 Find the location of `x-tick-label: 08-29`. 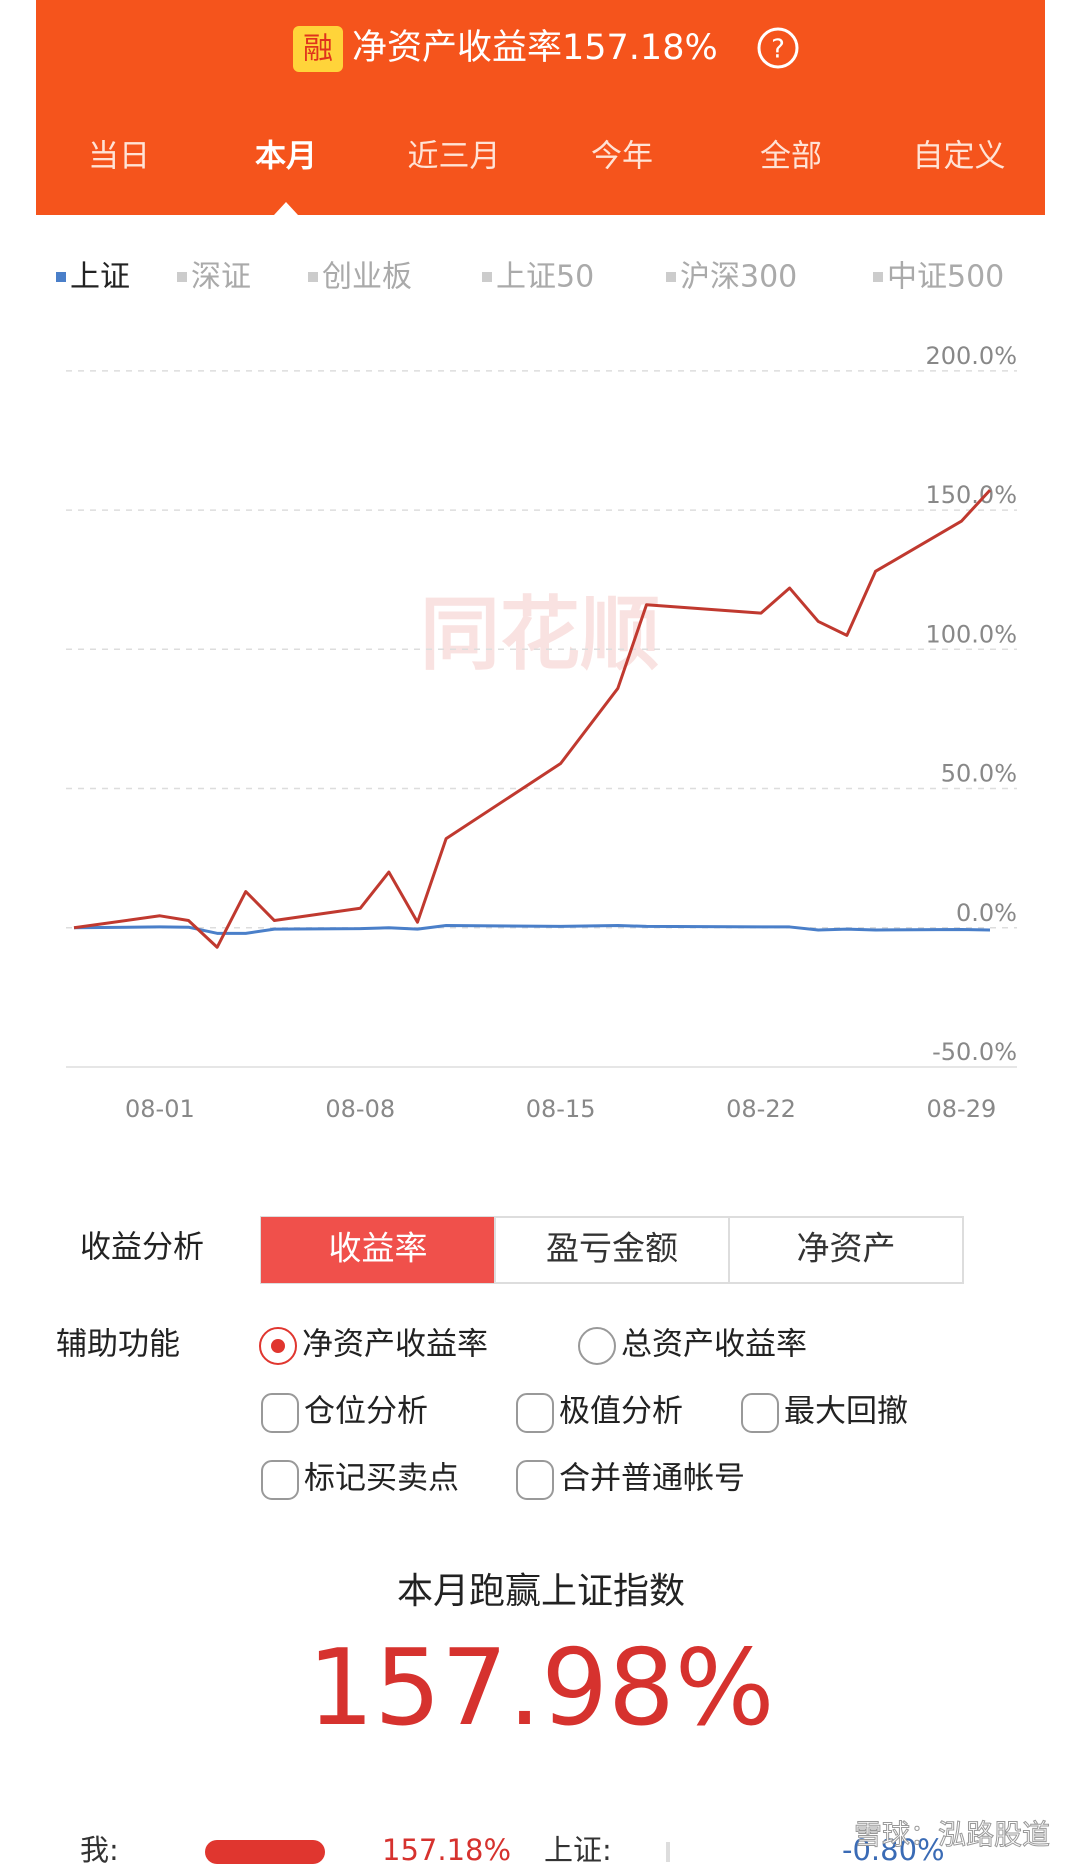

x-tick-label: 08-29 is located at coordinates (962, 1109).